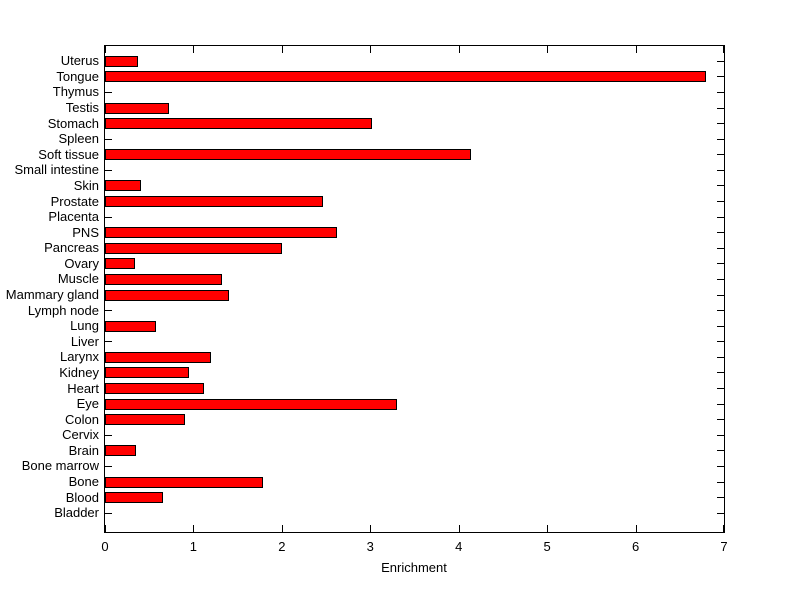  Describe the element at coordinates (76, 513) in the screenshot. I see `y-tick-label: Bladder` at that location.